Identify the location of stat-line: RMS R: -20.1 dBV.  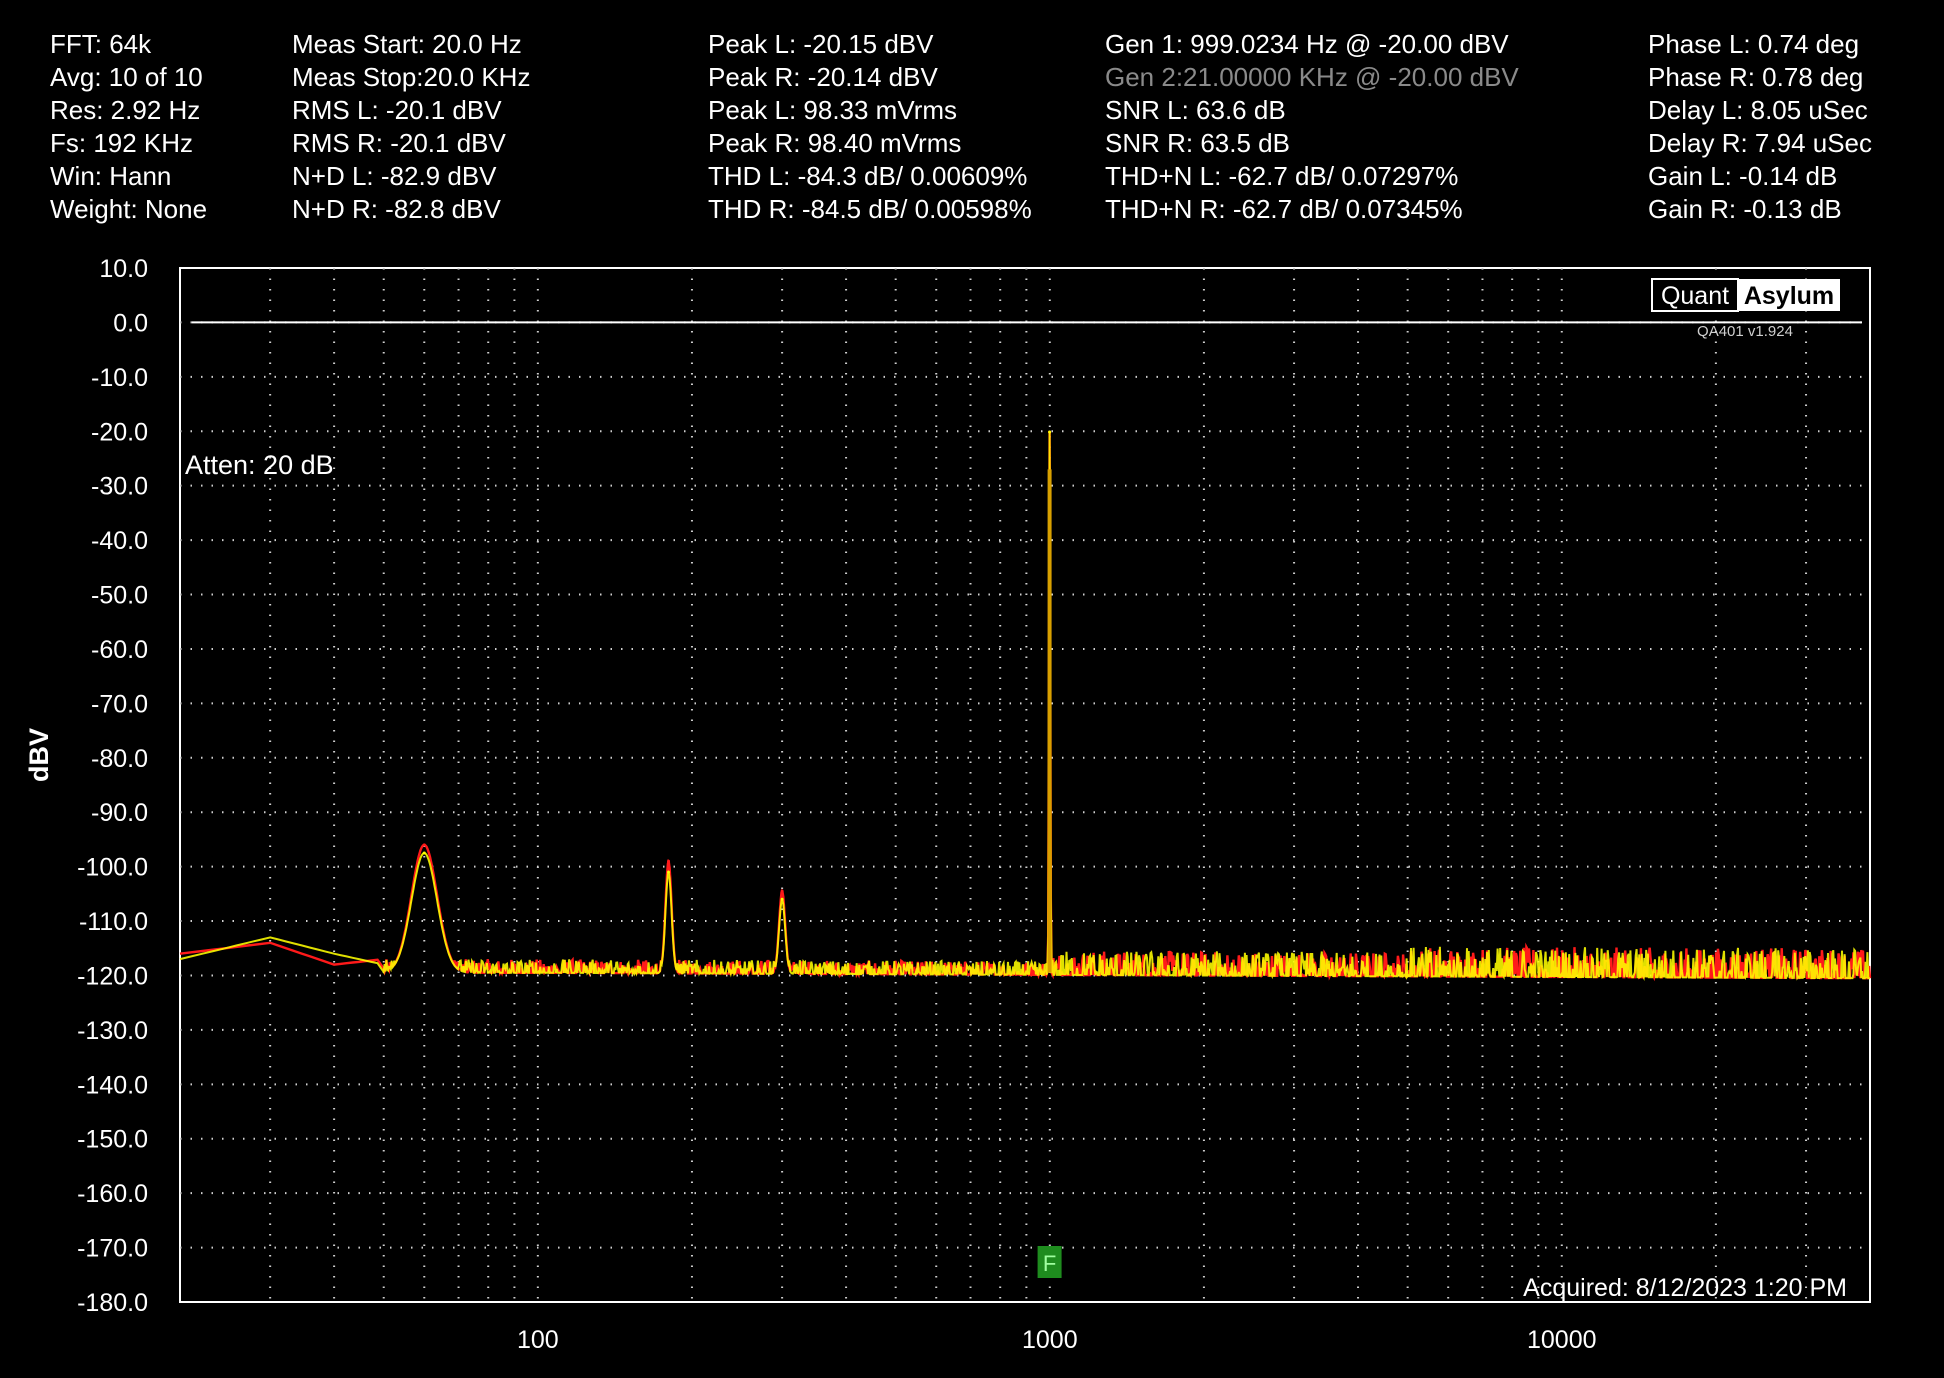
(399, 143).